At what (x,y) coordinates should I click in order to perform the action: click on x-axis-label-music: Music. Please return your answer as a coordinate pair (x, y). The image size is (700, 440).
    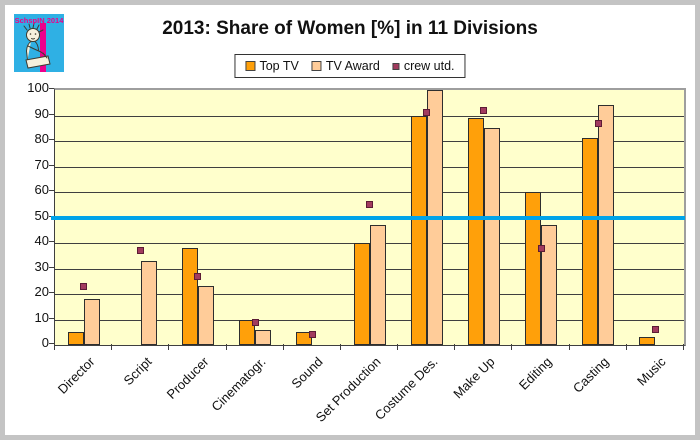
    Looking at the image, I should click on (652, 371).